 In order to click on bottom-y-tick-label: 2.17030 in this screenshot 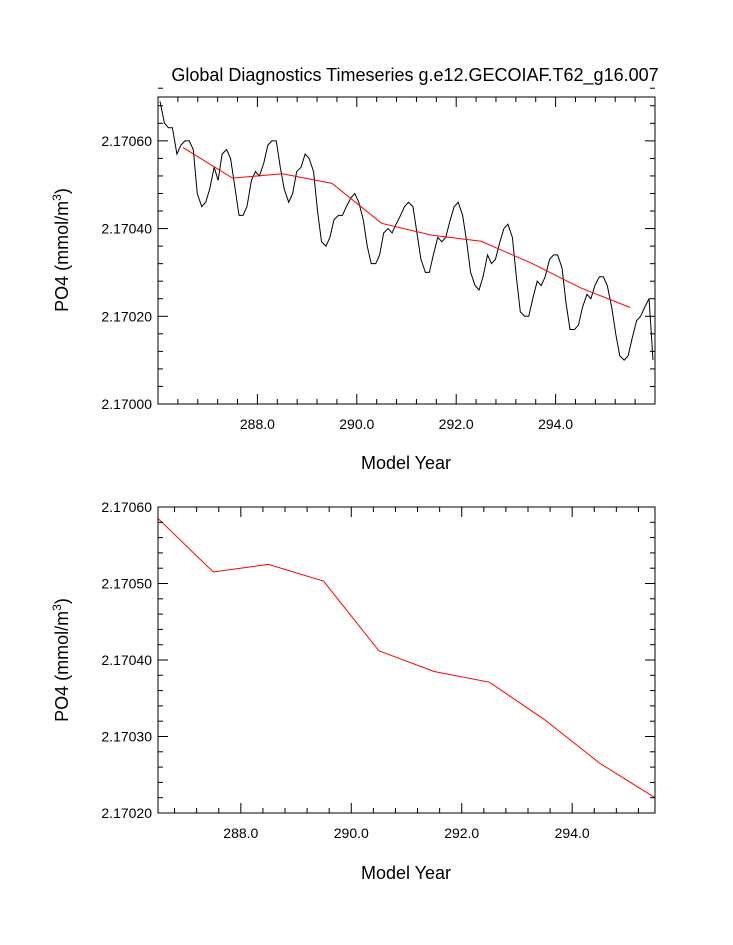, I will do `click(126, 737)`.